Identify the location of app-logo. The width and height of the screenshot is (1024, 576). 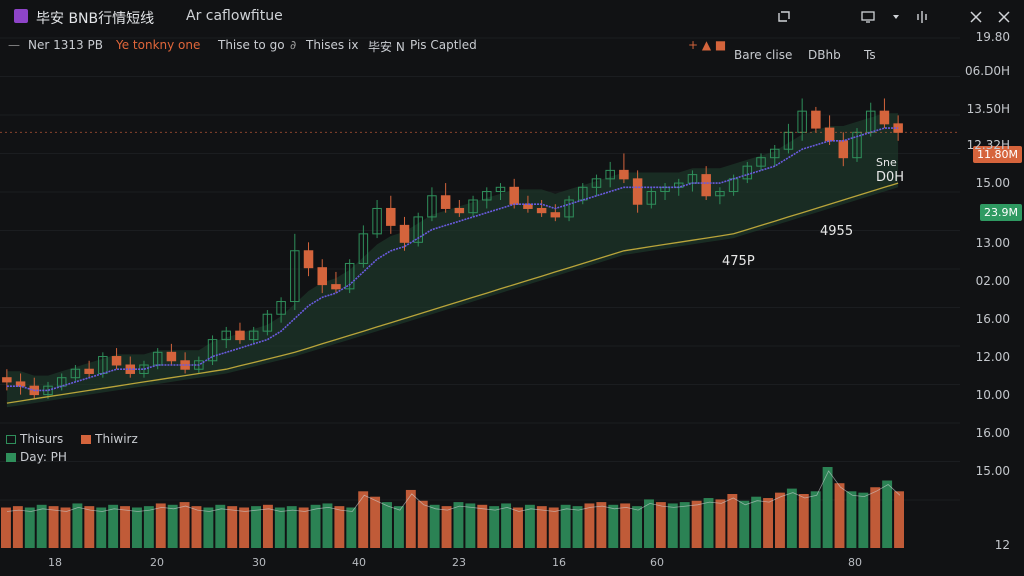
(21, 16).